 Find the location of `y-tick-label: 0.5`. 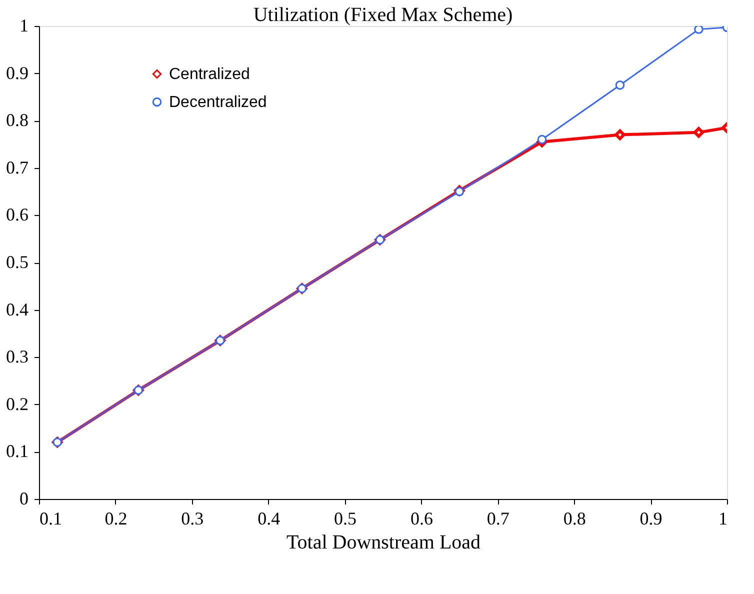

y-tick-label: 0.5 is located at coordinates (17, 262).